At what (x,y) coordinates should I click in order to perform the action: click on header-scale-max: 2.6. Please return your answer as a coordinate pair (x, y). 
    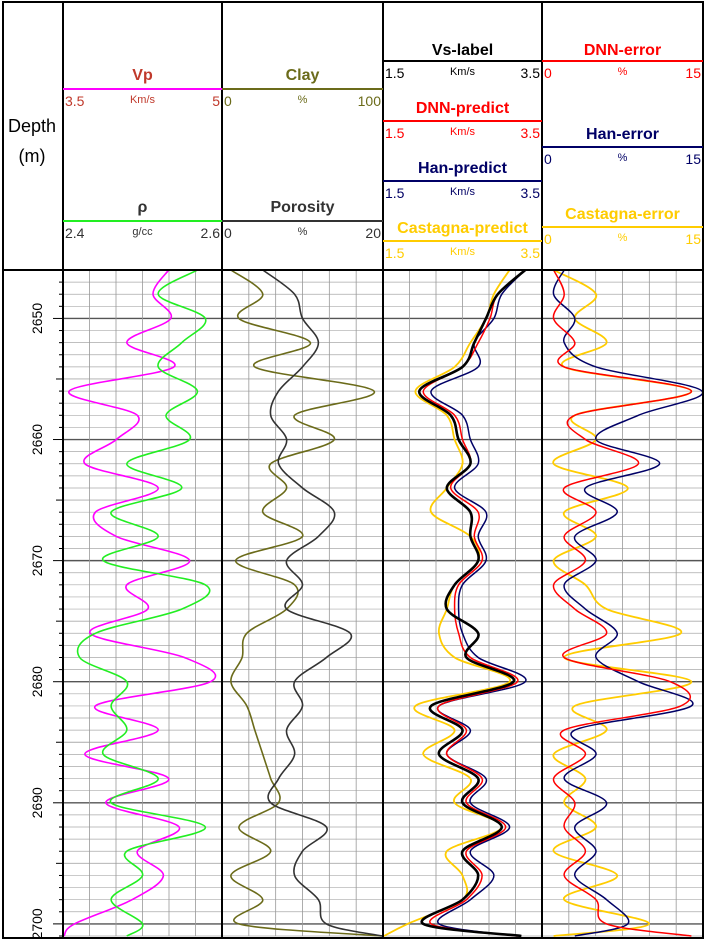
    Looking at the image, I should click on (211, 233).